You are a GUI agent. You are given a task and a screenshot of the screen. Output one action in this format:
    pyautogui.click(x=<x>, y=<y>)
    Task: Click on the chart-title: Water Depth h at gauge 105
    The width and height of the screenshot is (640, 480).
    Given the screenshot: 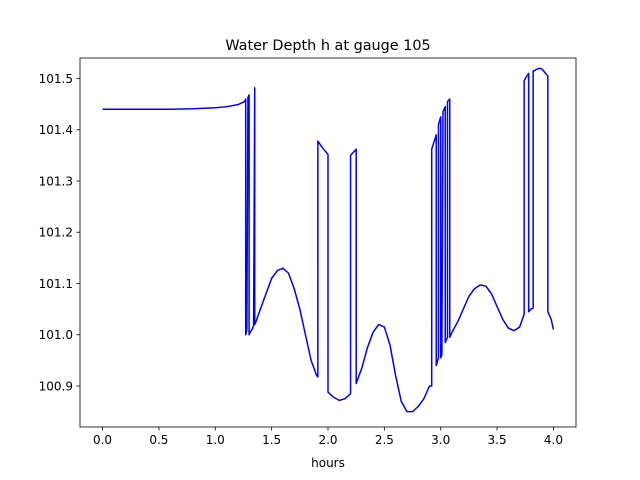 What is the action you would take?
    pyautogui.click(x=327, y=46)
    